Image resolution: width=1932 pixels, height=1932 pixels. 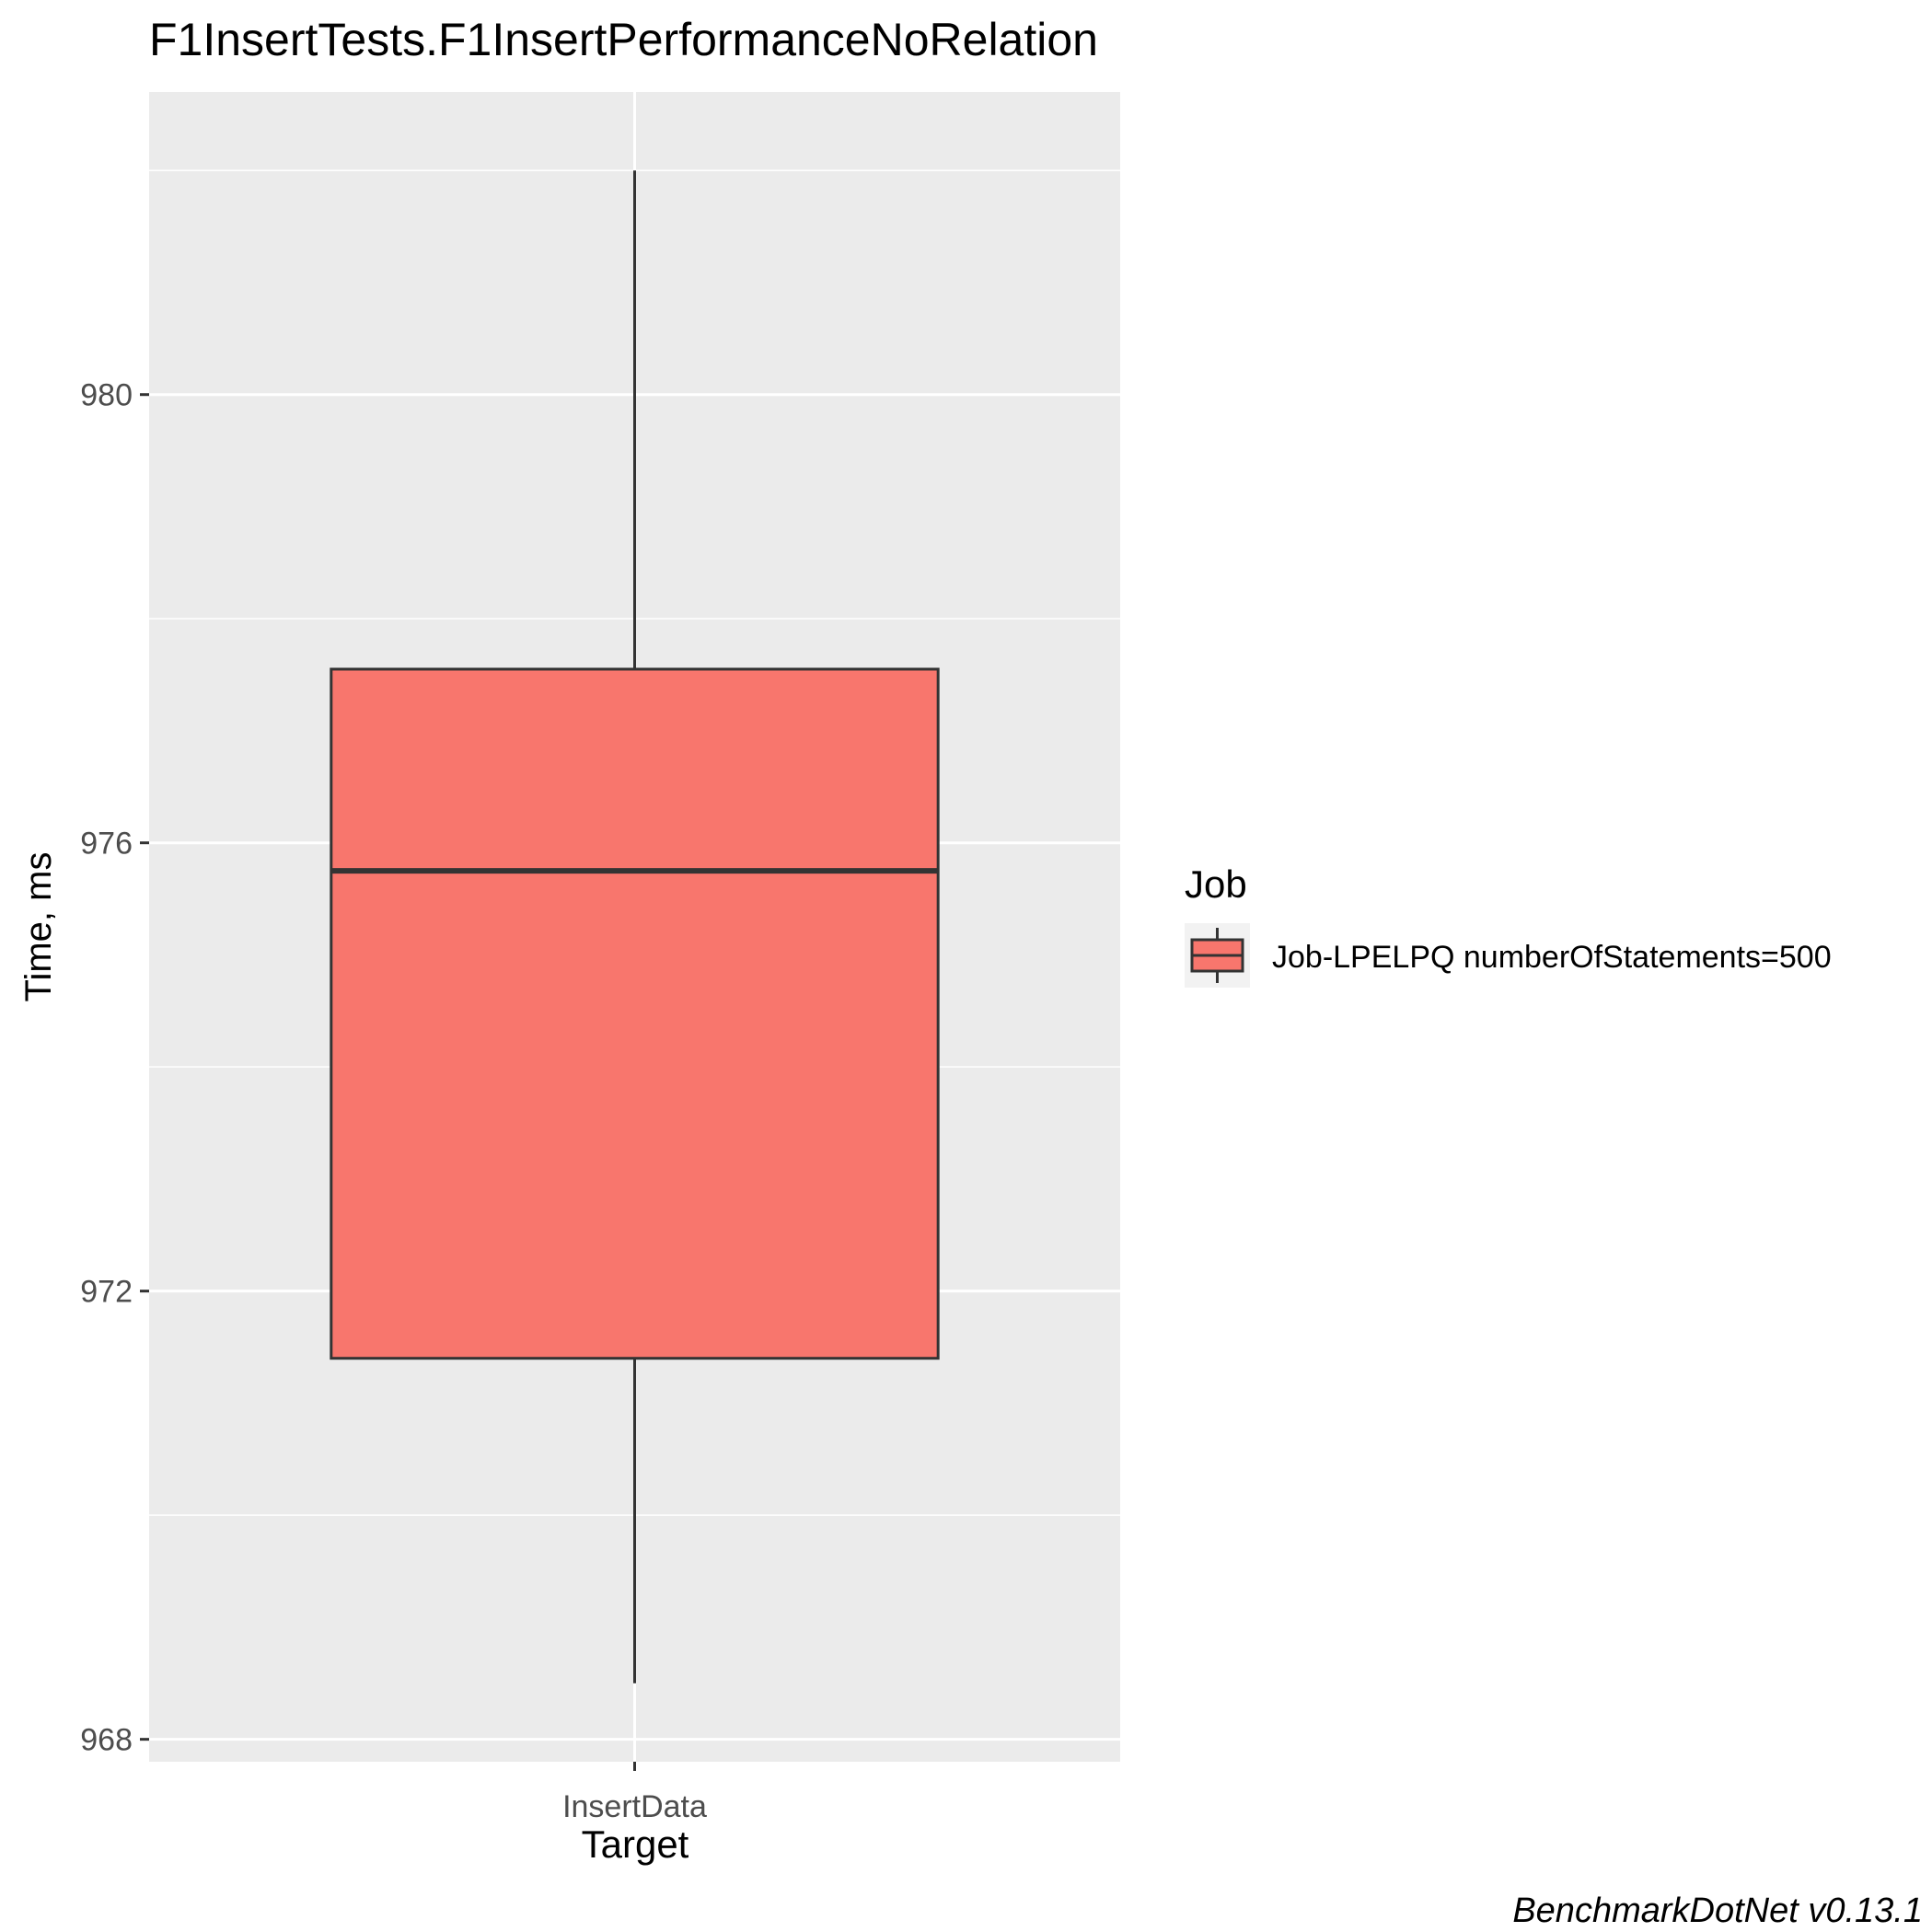 What do you see at coordinates (107, 395) in the screenshot?
I see `y-tick-label: 980` at bounding box center [107, 395].